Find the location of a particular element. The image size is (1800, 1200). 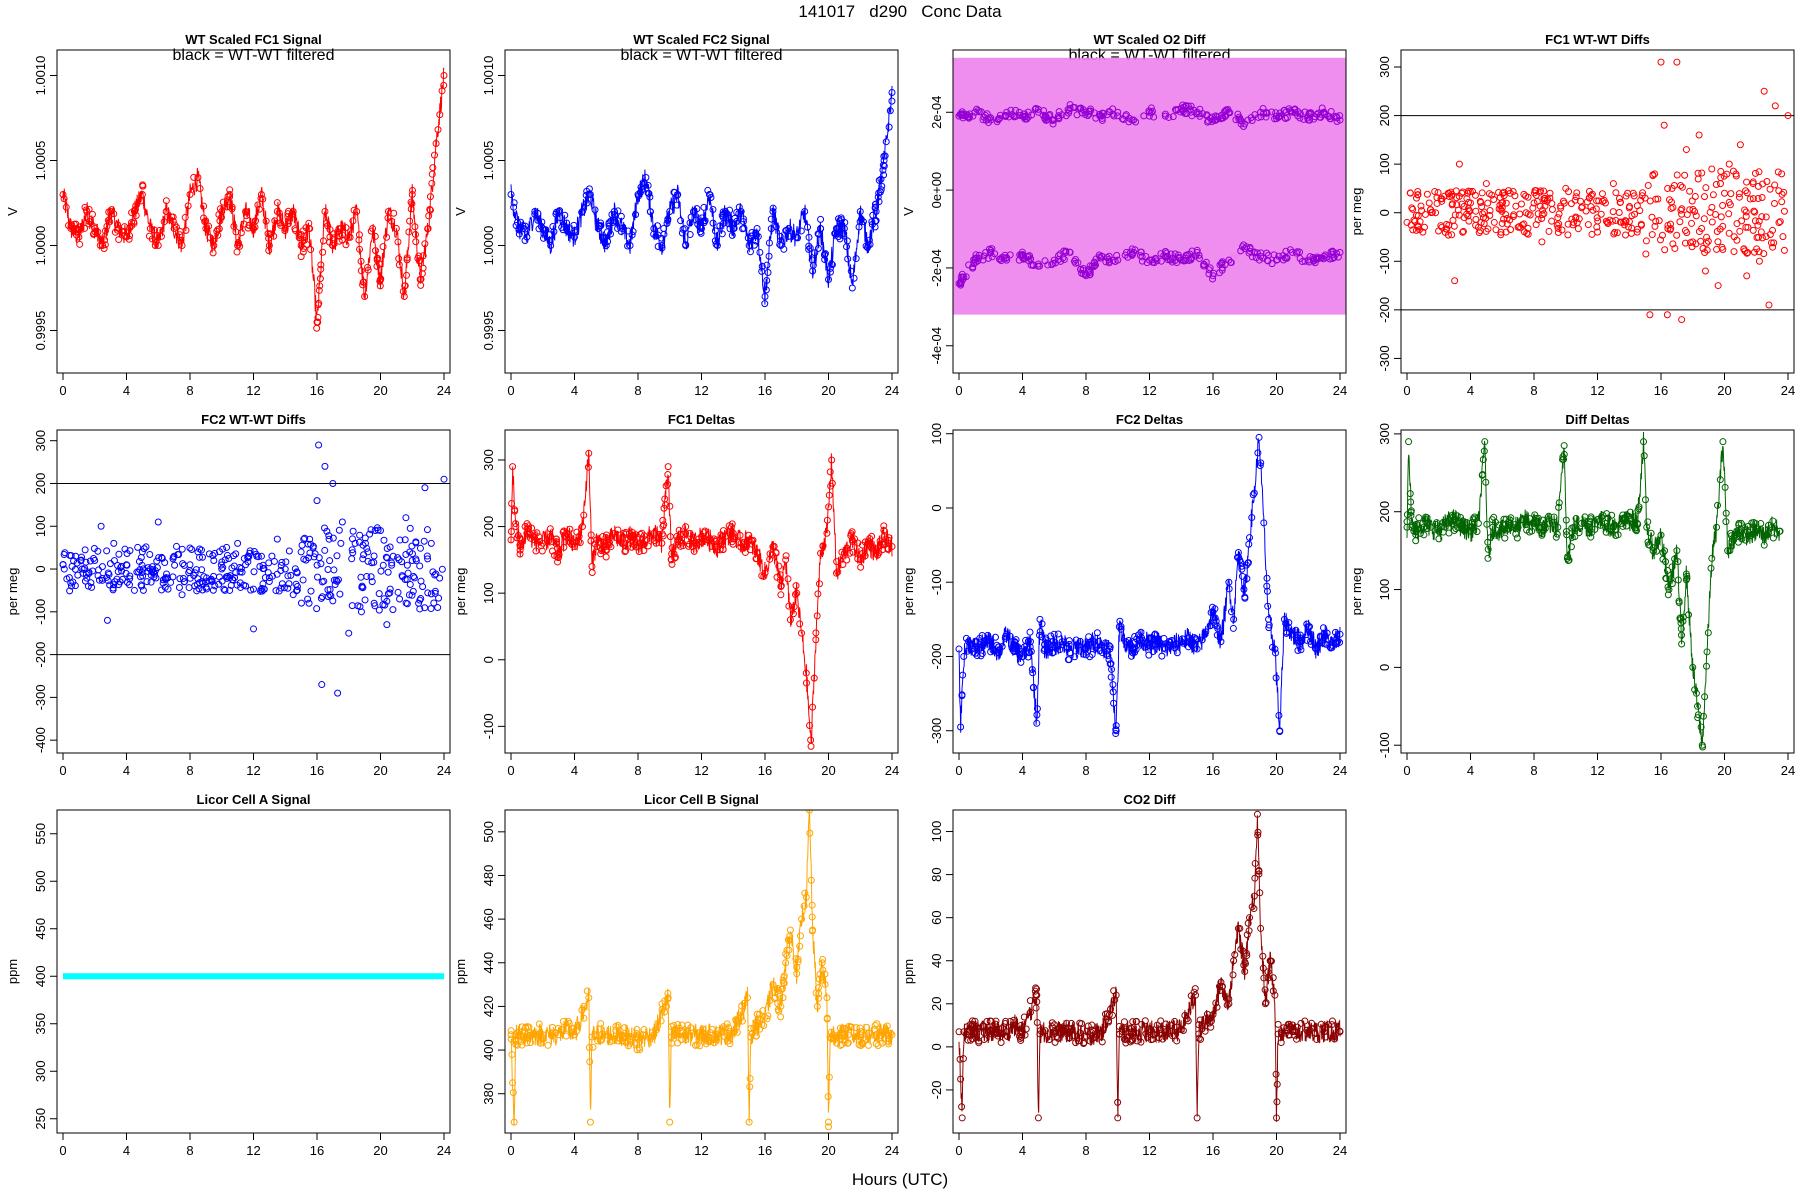

y-tick-label: 500 is located at coordinates (488, 832).